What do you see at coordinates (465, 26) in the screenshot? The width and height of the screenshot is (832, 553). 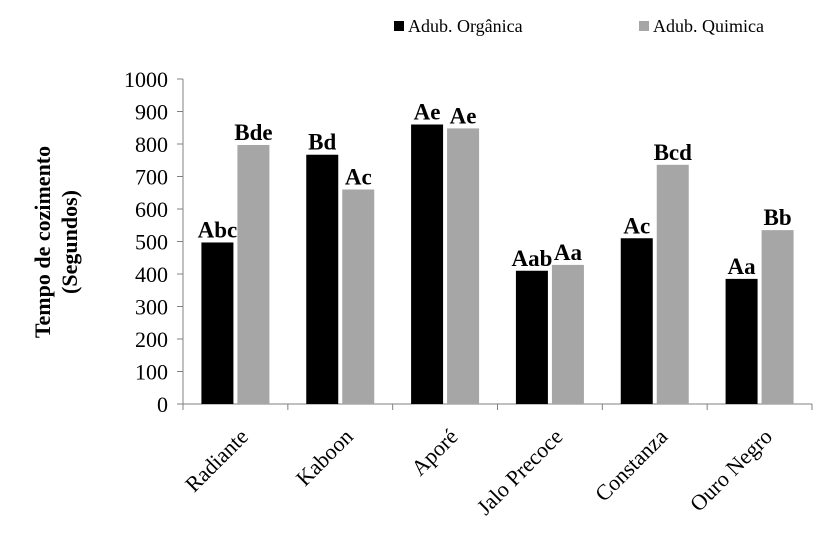 I see `legend-label-organica: Adub. Orgânica` at bounding box center [465, 26].